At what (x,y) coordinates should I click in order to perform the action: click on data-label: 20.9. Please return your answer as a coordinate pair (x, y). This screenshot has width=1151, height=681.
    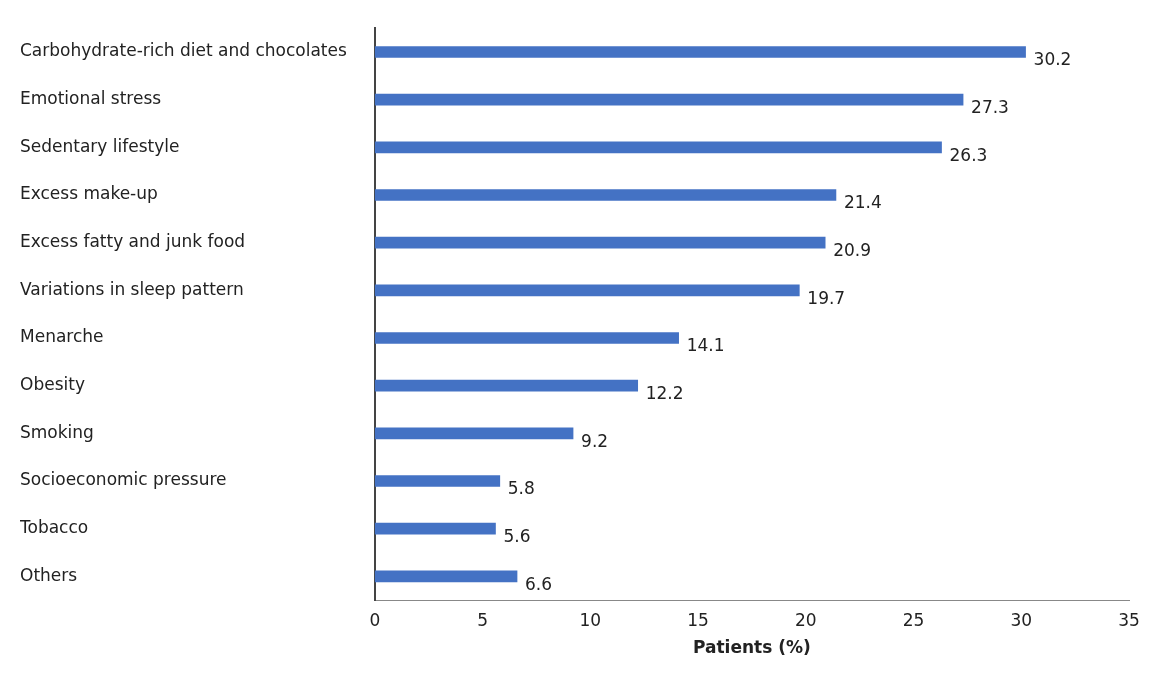
    Looking at the image, I should click on (852, 250).